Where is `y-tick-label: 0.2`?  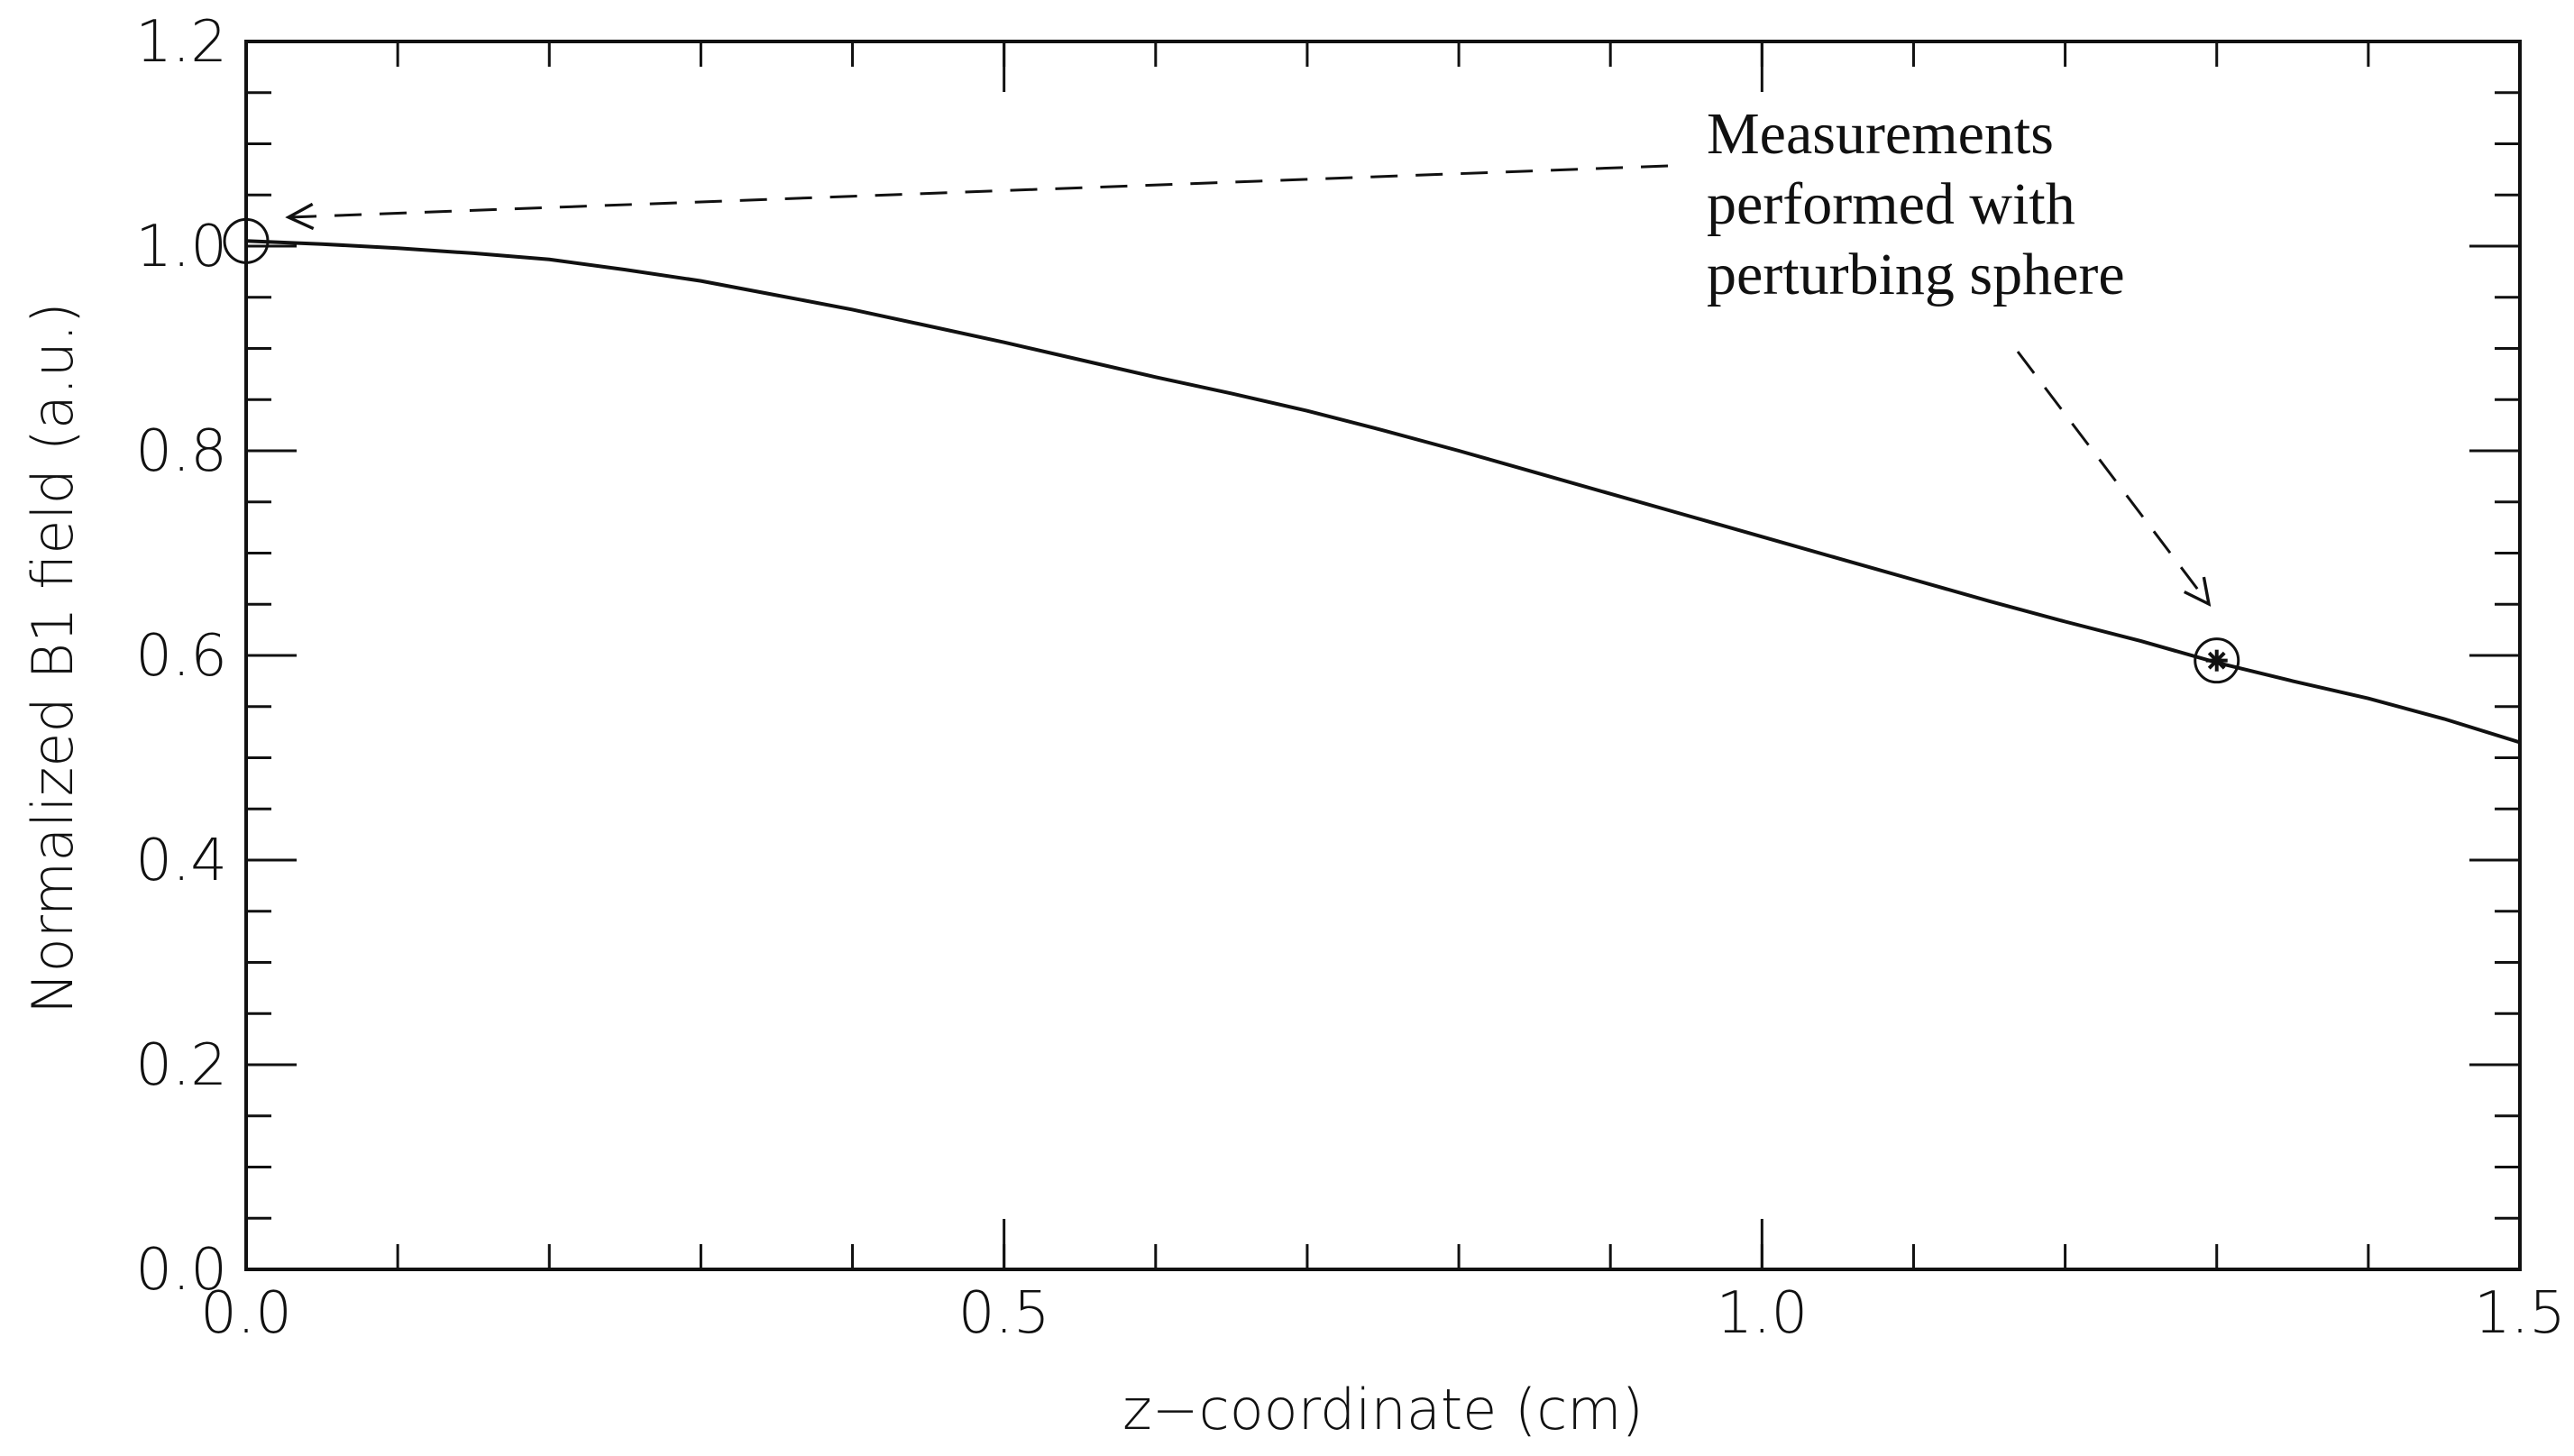 y-tick-label: 0.2 is located at coordinates (181, 1065).